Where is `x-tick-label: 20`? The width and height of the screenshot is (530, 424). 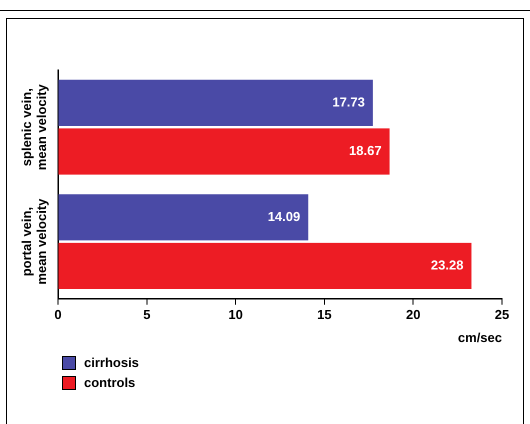 x-tick-label: 20 is located at coordinates (413, 314).